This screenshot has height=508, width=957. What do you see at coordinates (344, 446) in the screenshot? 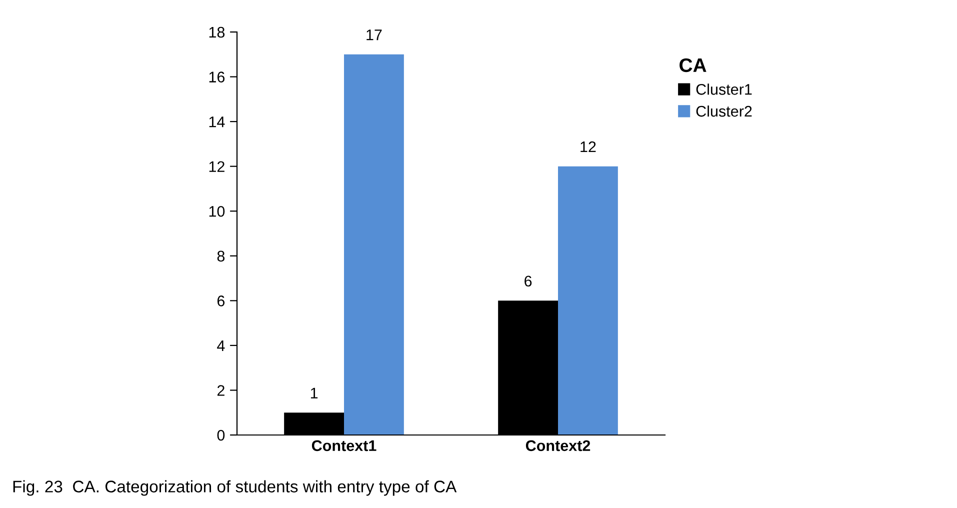
I see `x-tick-label: Context1` at bounding box center [344, 446].